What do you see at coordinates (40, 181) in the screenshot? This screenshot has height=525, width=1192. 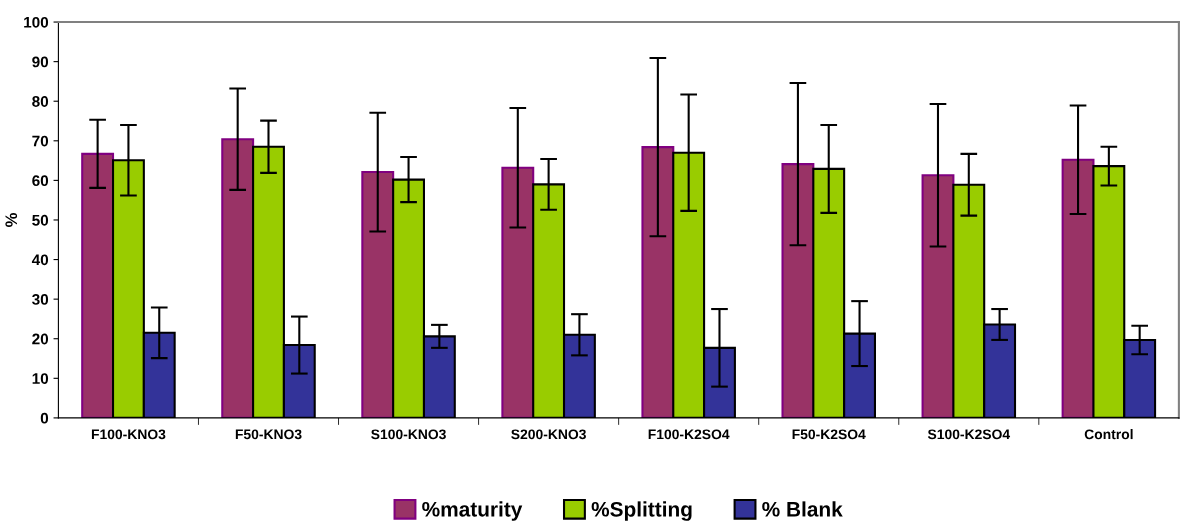 I see `y-tick-label: 60` at bounding box center [40, 181].